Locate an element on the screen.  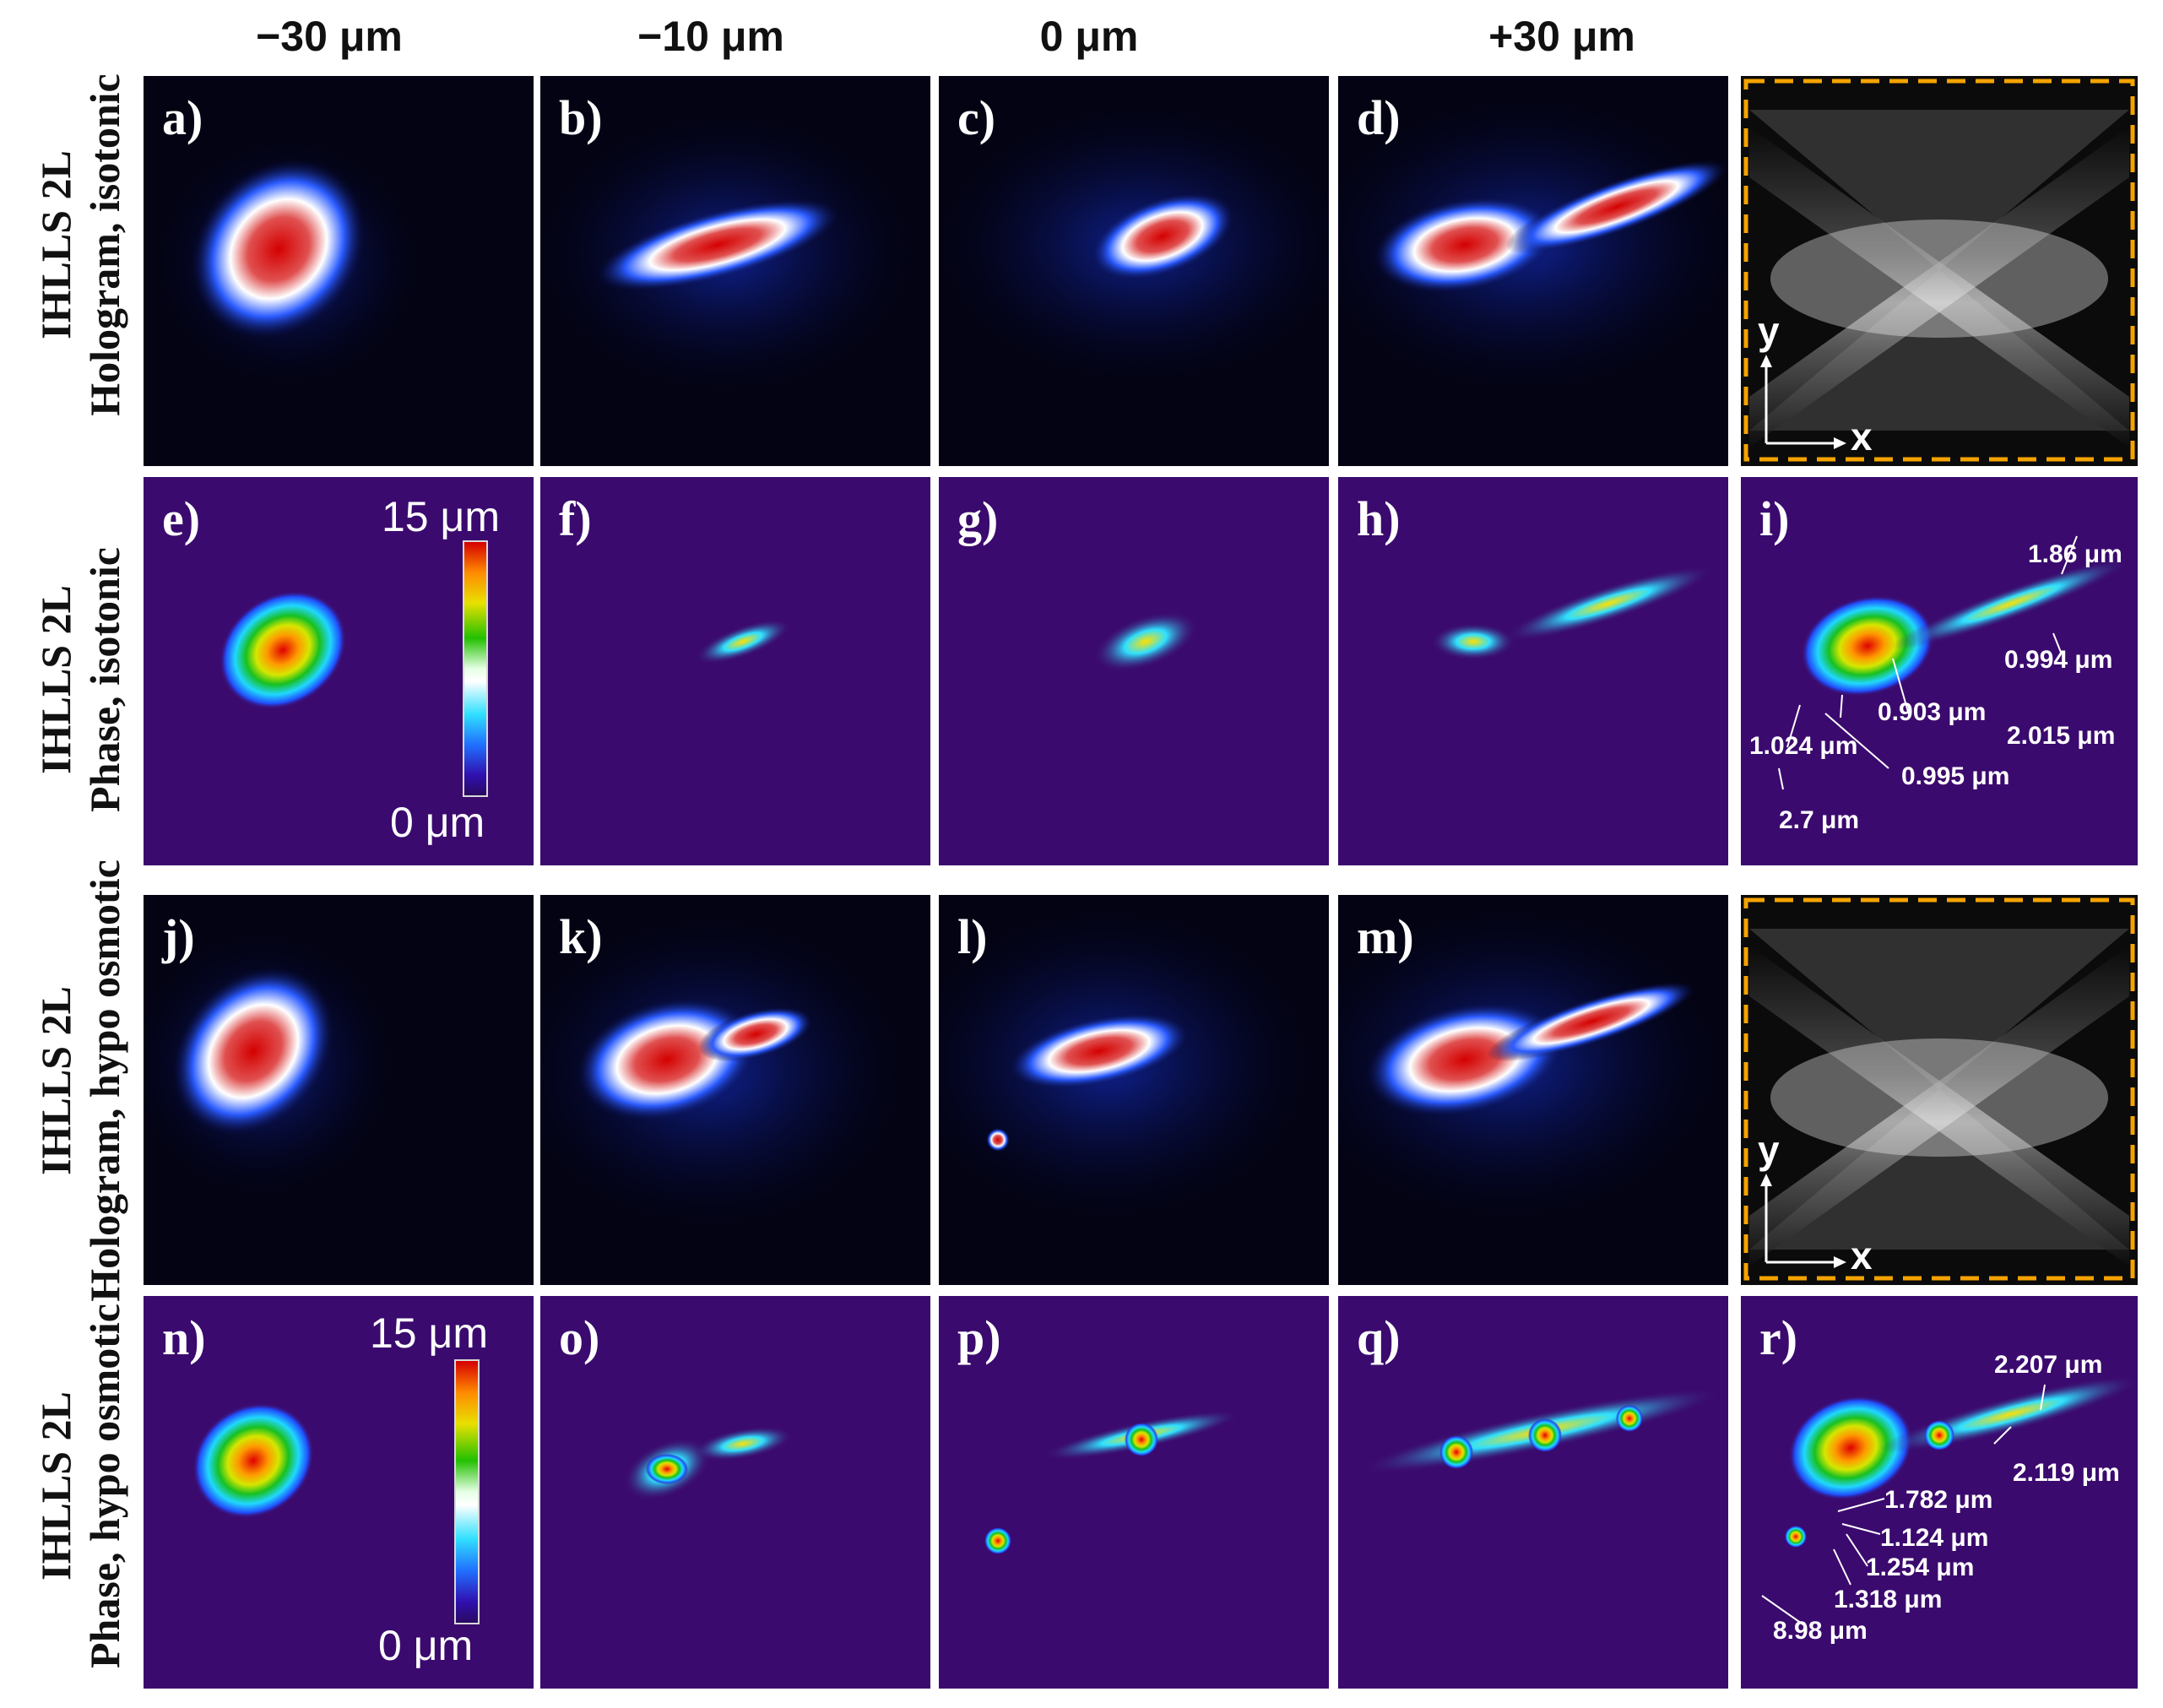
colorbar-max-label-e: 15 μm is located at coordinates (441, 516).